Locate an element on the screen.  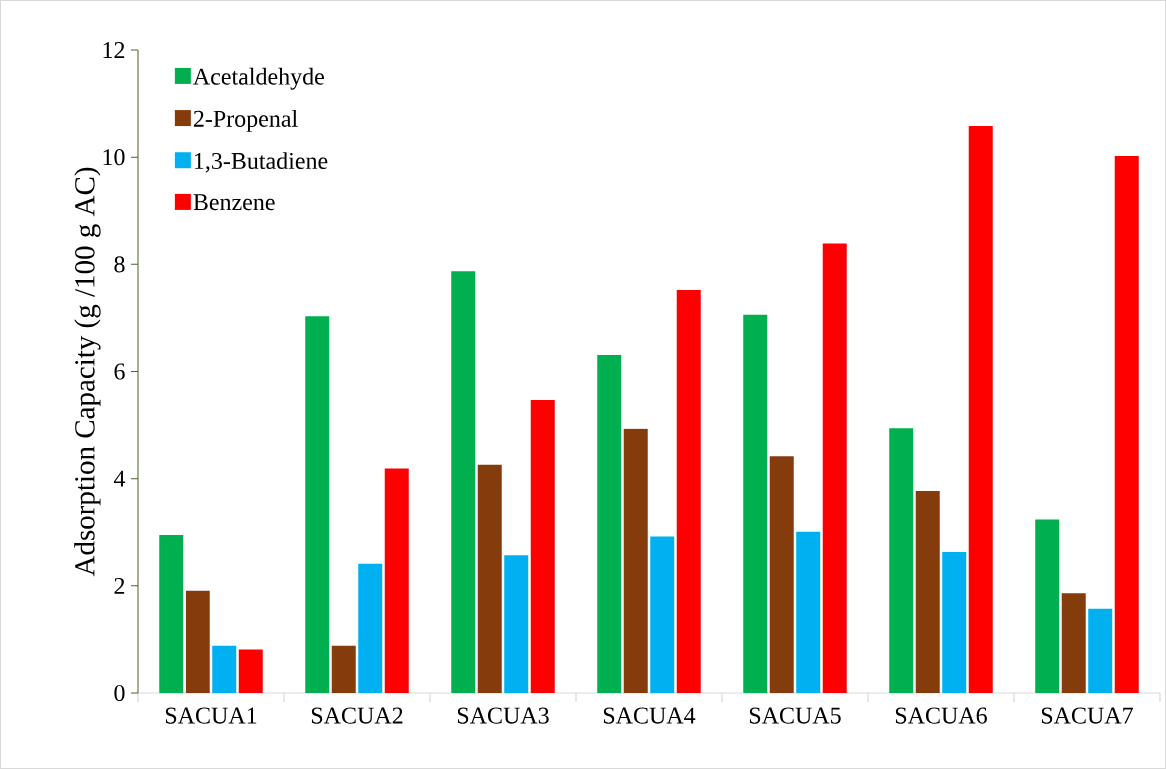
x-tick-label: SACUA1 is located at coordinates (211, 715).